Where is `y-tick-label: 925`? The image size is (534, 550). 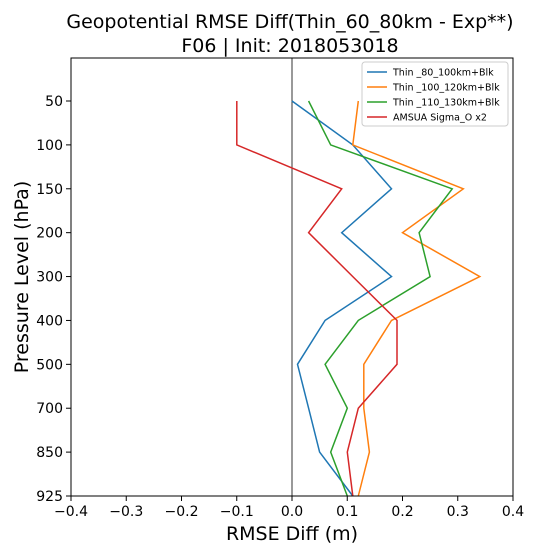
y-tick-label: 925 is located at coordinates (49, 497).